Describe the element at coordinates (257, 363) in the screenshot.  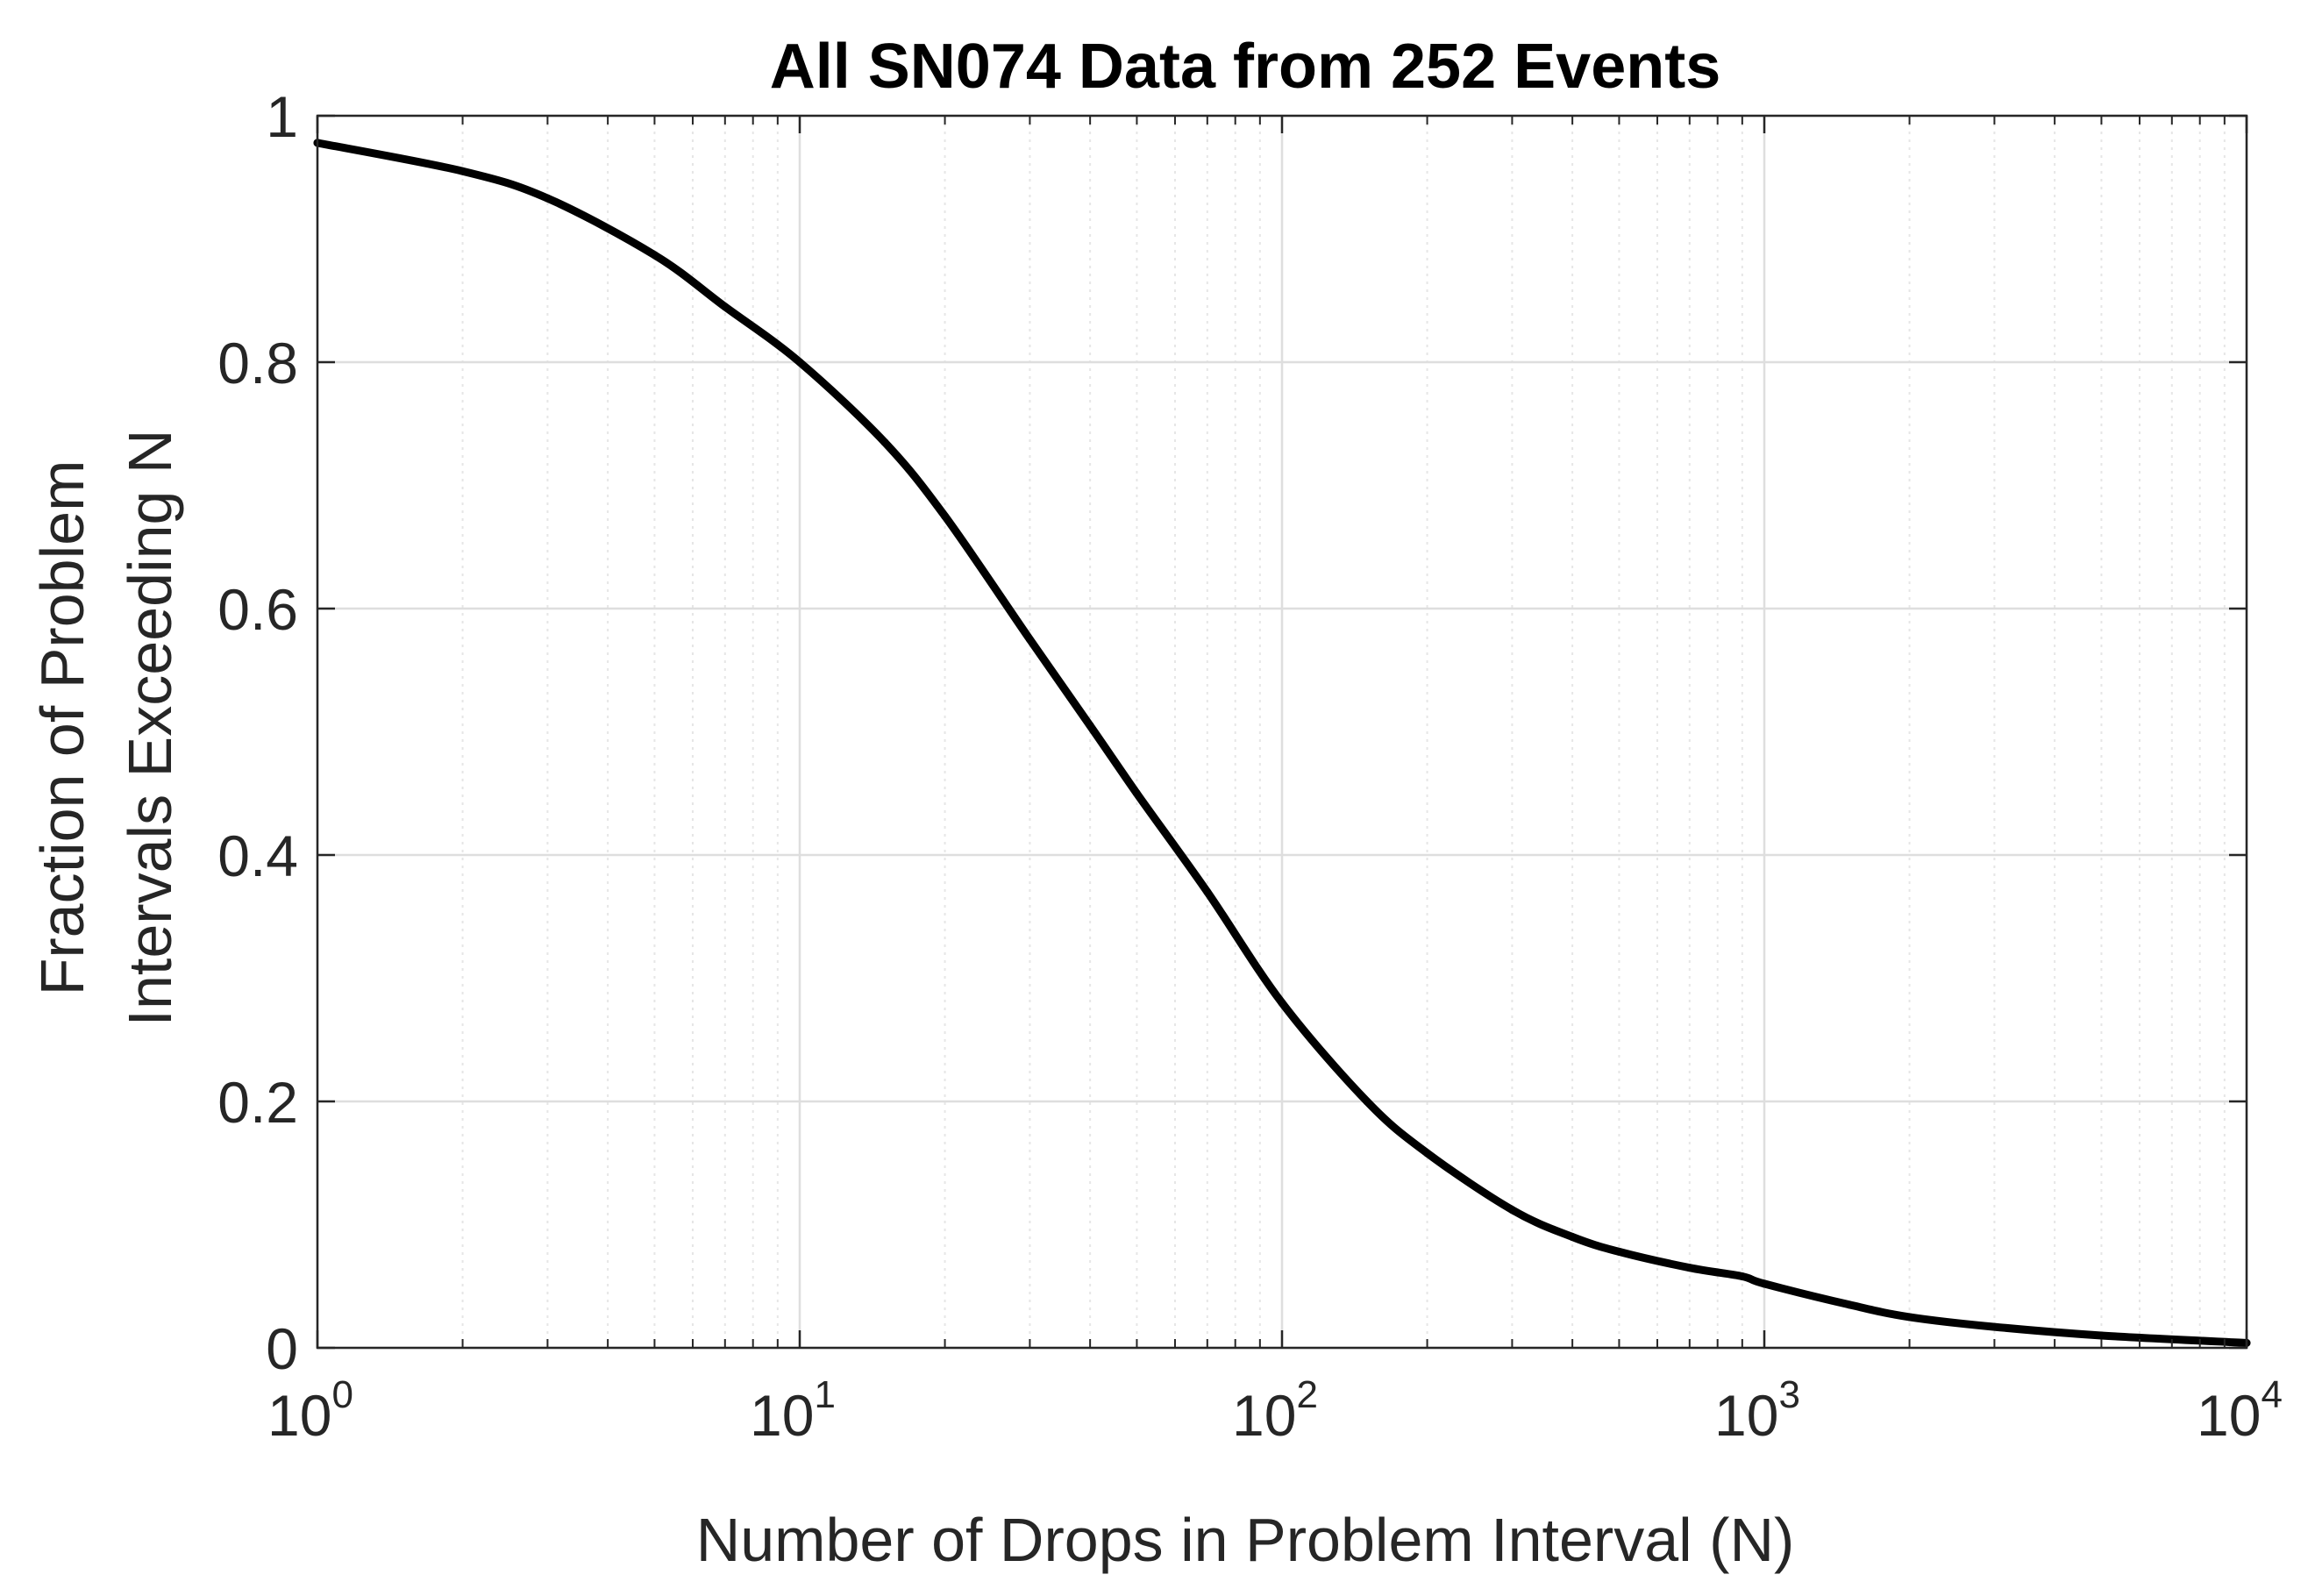
I see `y-tick-label: 0.8` at that location.